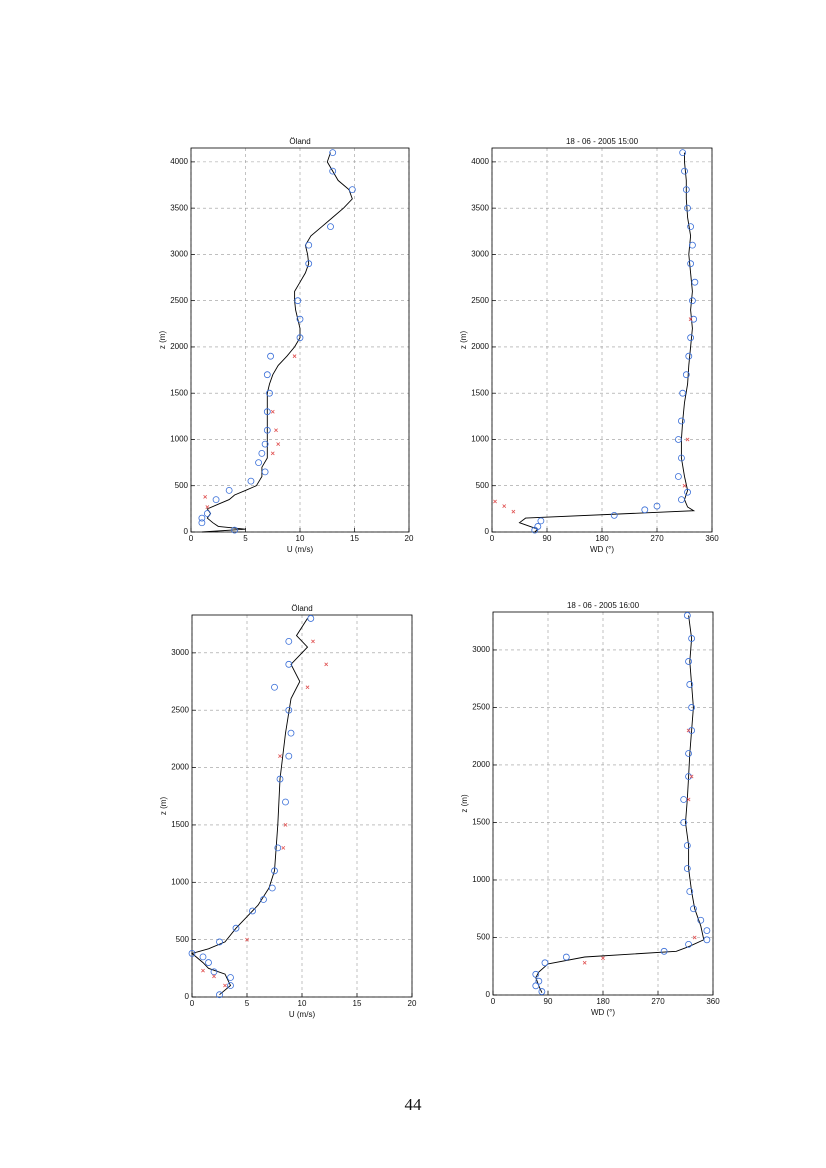  Describe the element at coordinates (179, 161) in the screenshot. I see `y-tick-label: 4000` at that location.